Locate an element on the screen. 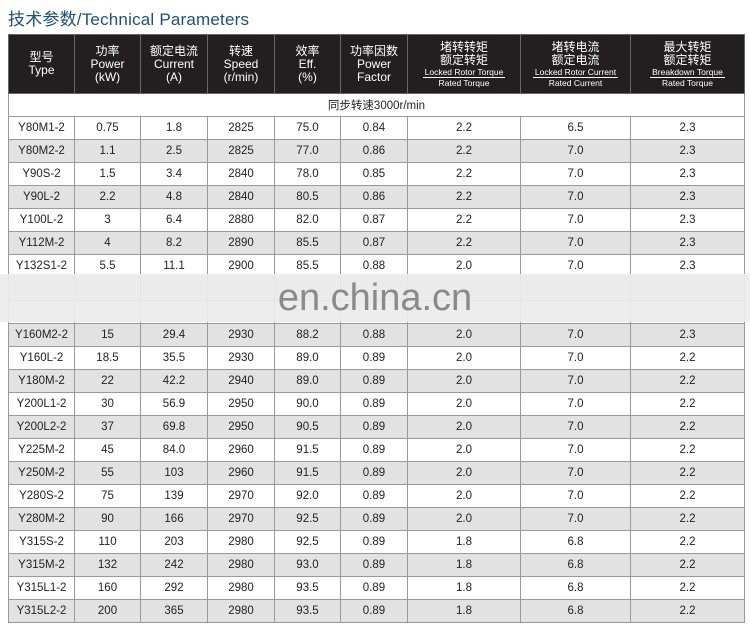  table-cell: 91.5 is located at coordinates (307, 473).